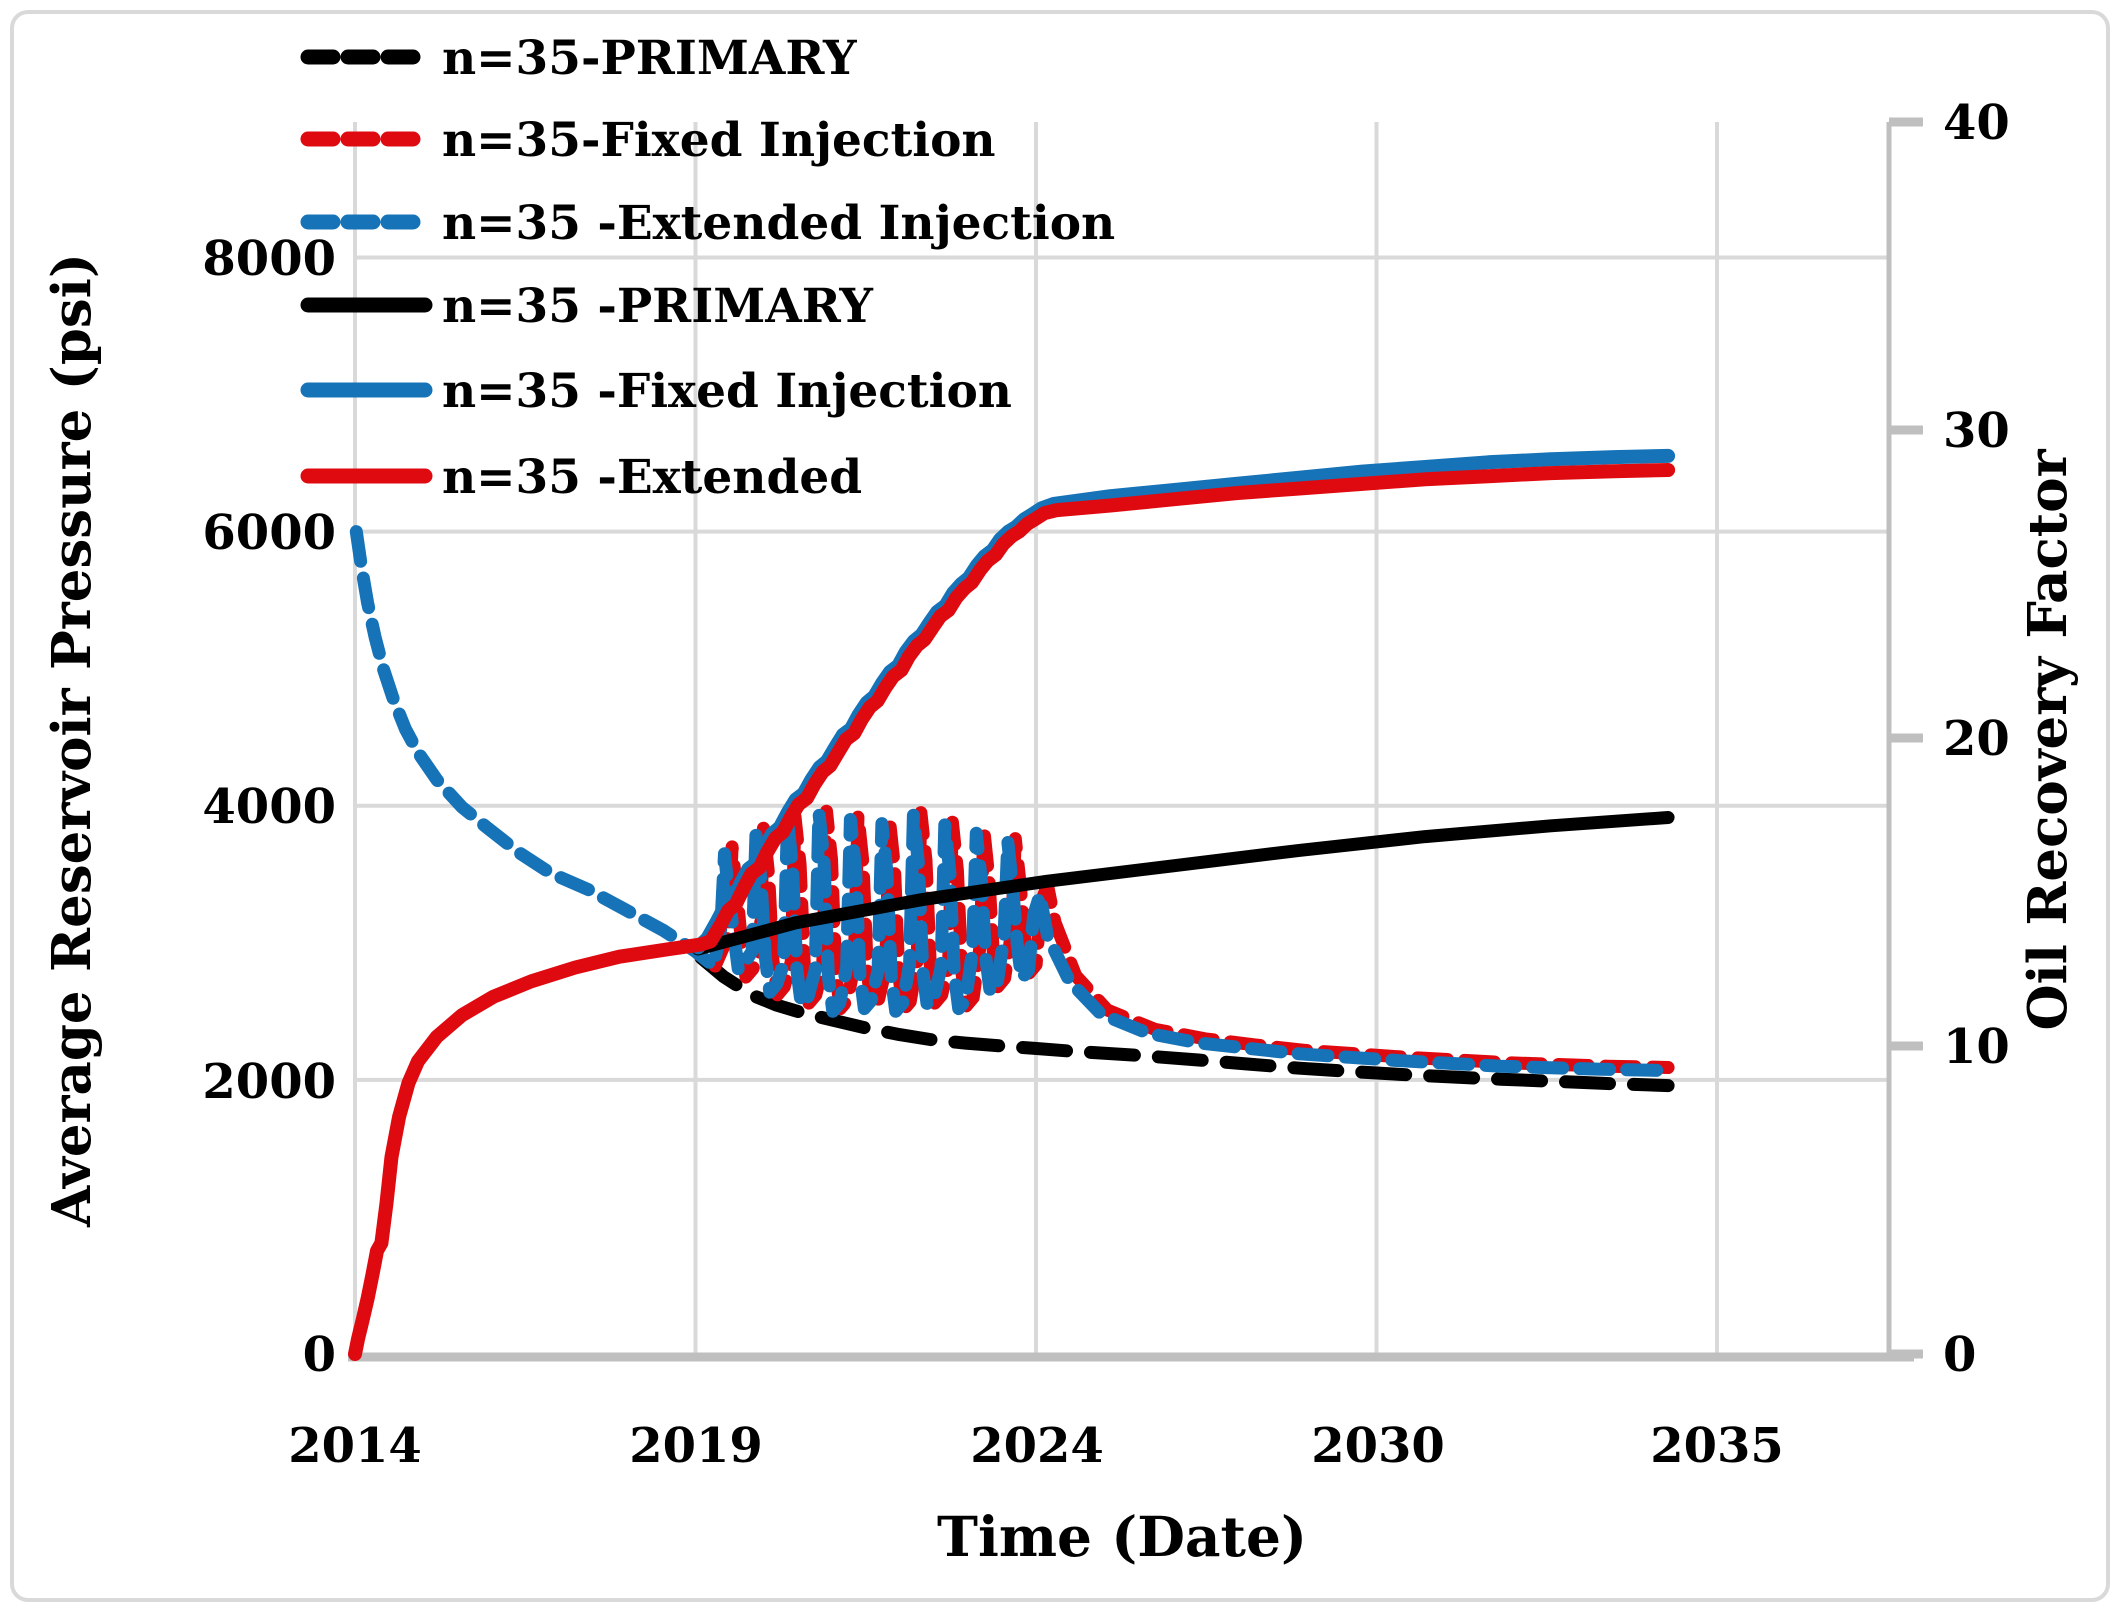 The width and height of the screenshot is (2120, 1616). Describe the element at coordinates (2048, 739) in the screenshot. I see `right-axis-title: Oil Recovery Factor` at that location.